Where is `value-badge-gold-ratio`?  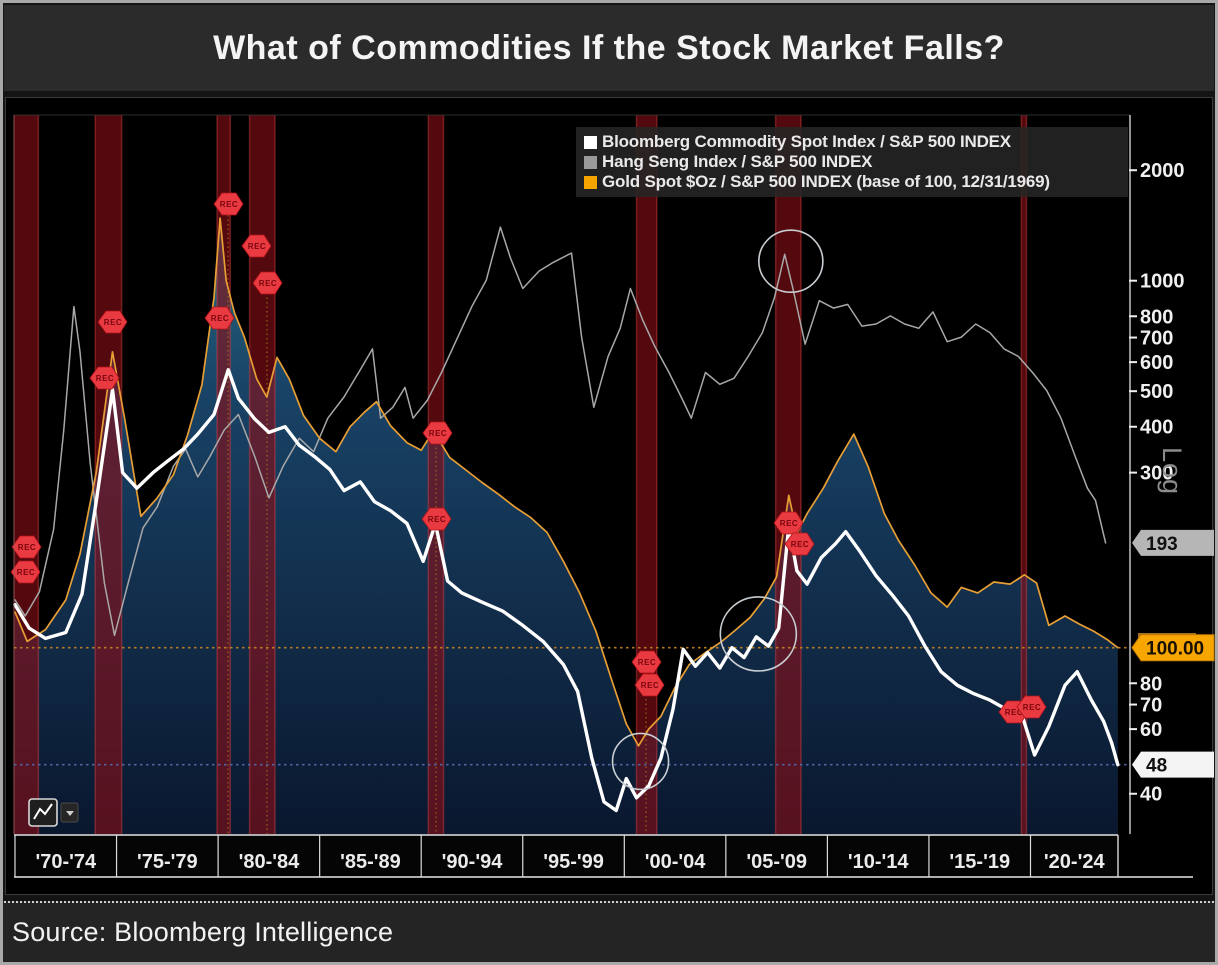
value-badge-gold-ratio is located at coordinates (1173, 648).